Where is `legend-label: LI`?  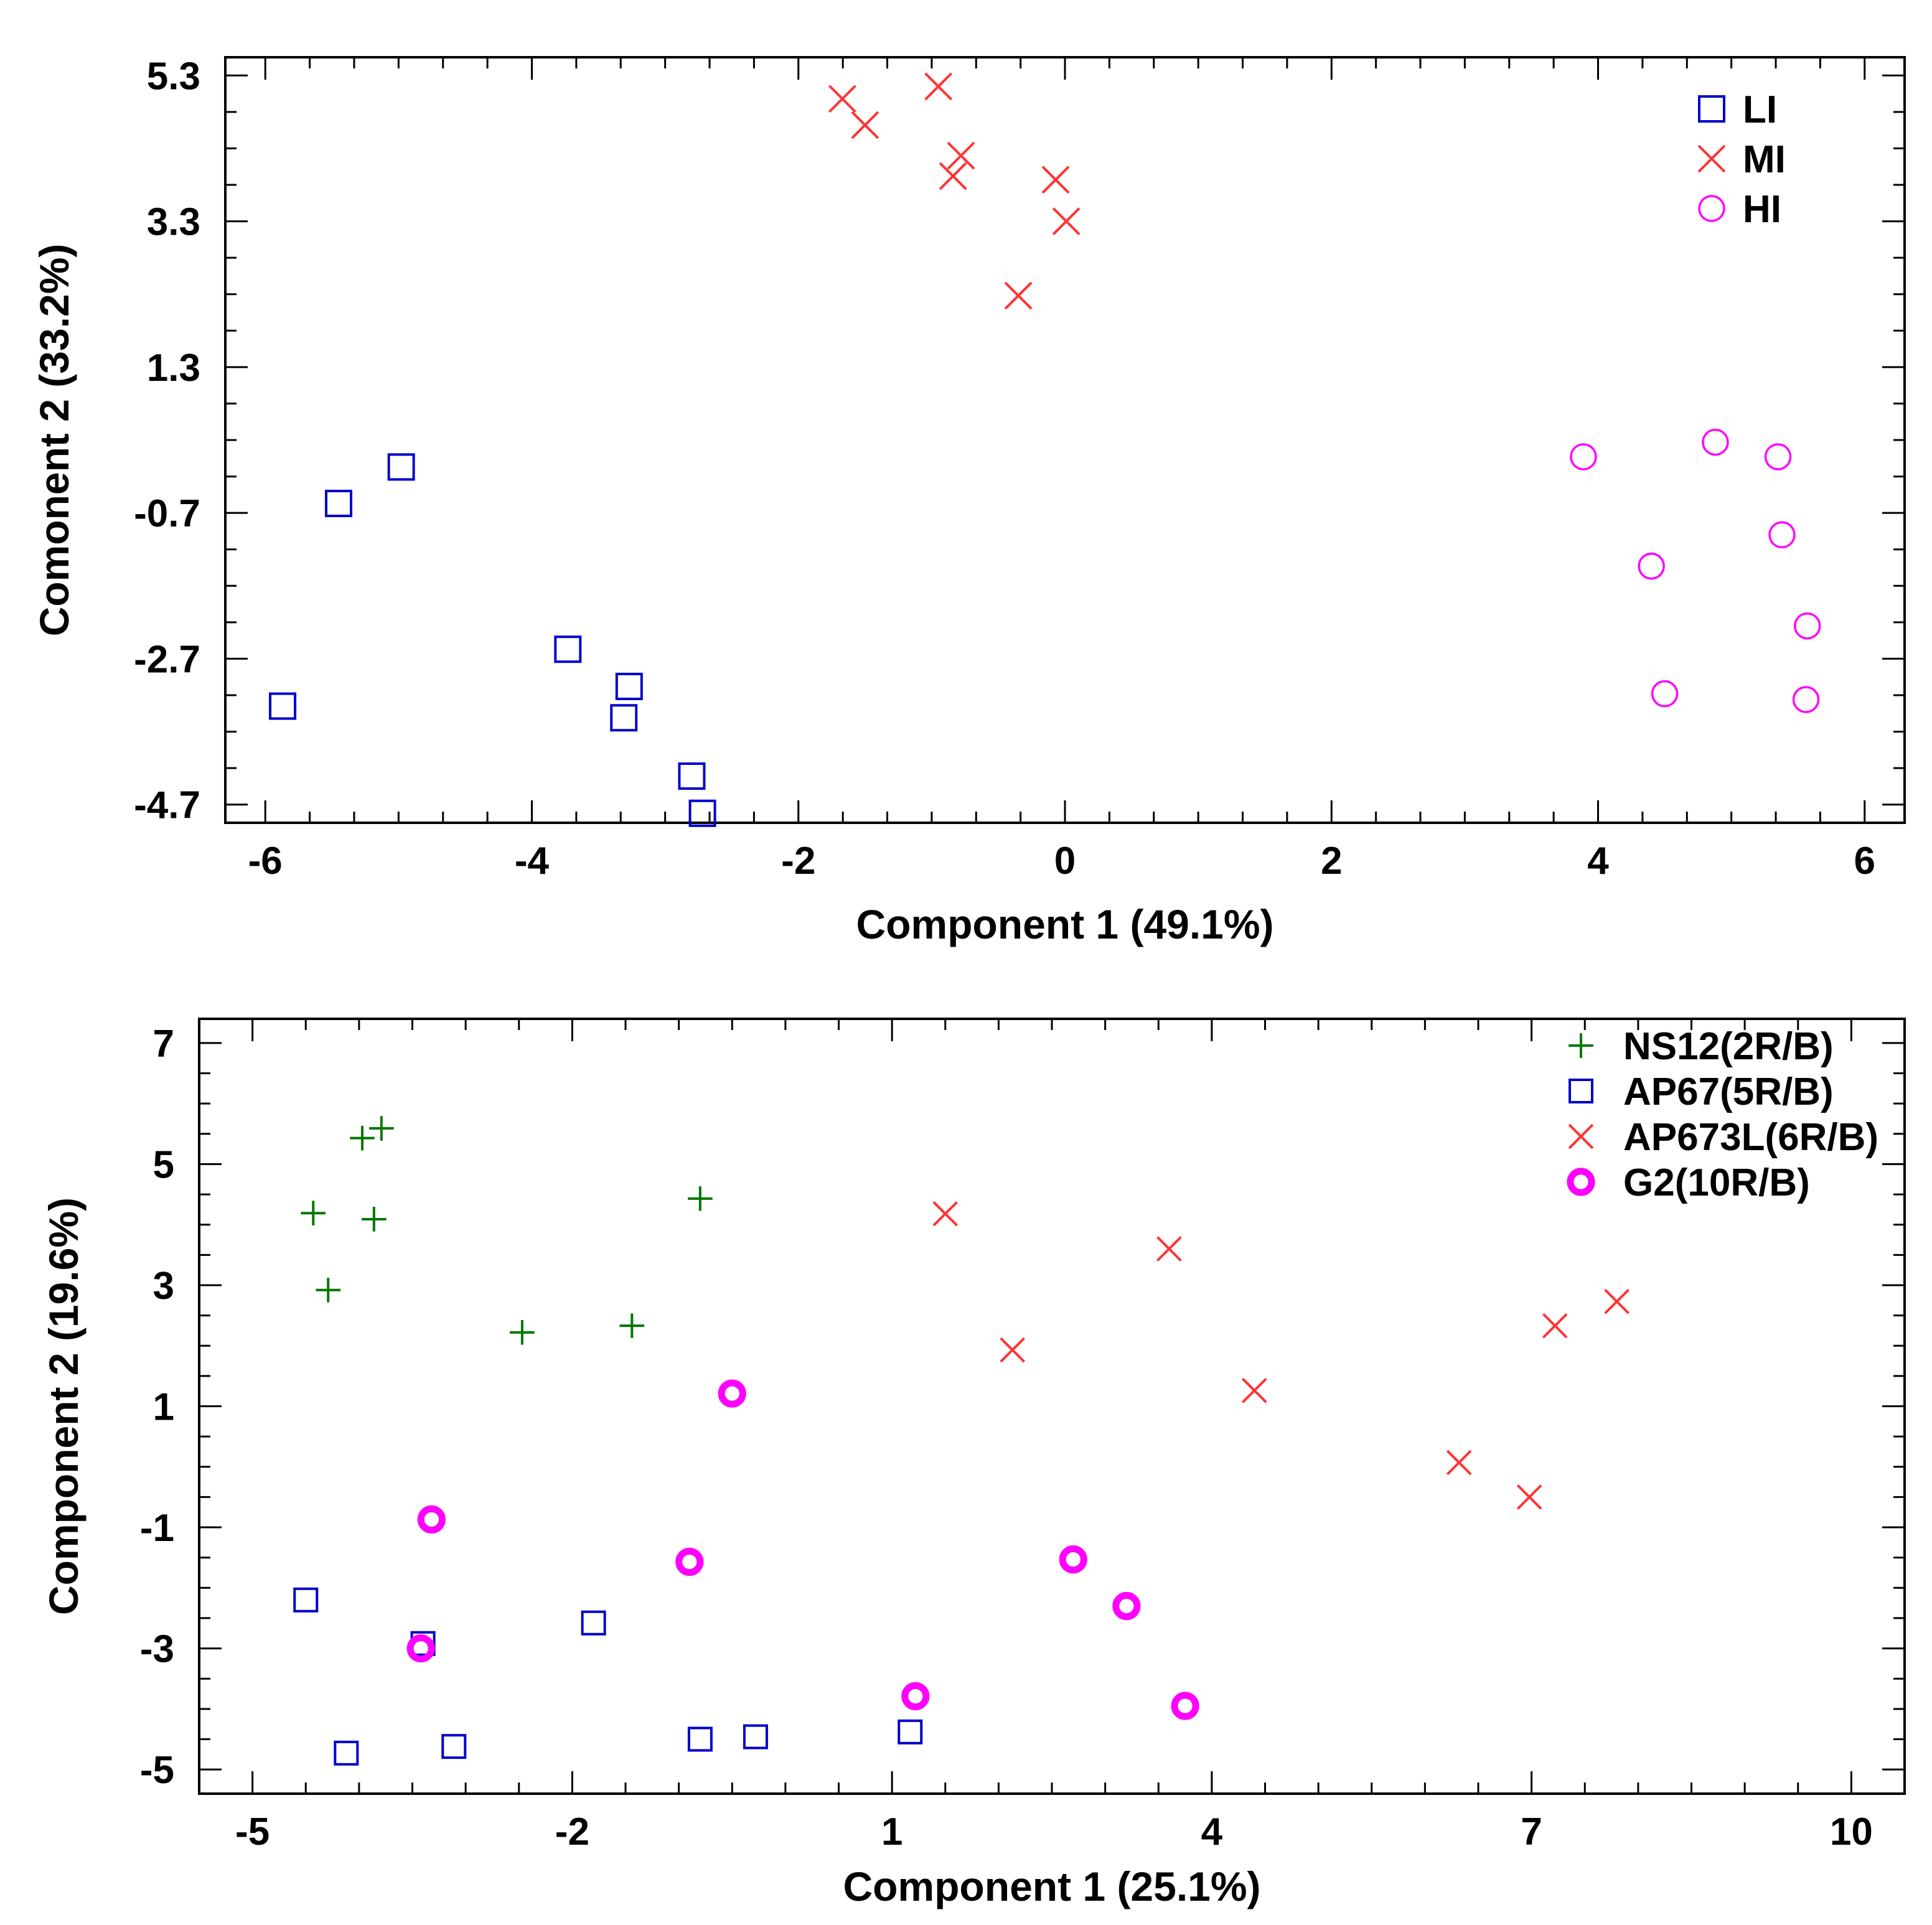
legend-label: LI is located at coordinates (1760, 110).